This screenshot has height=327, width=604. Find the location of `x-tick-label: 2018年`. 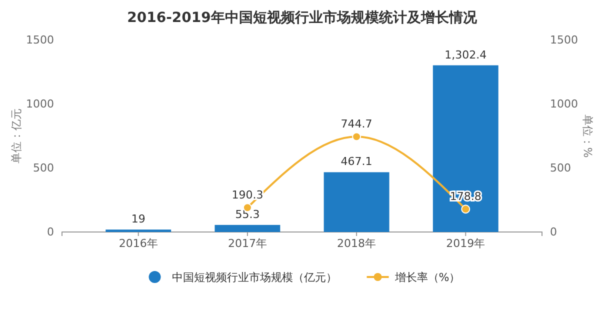

x-tick-label: 2018年 is located at coordinates (356, 243).